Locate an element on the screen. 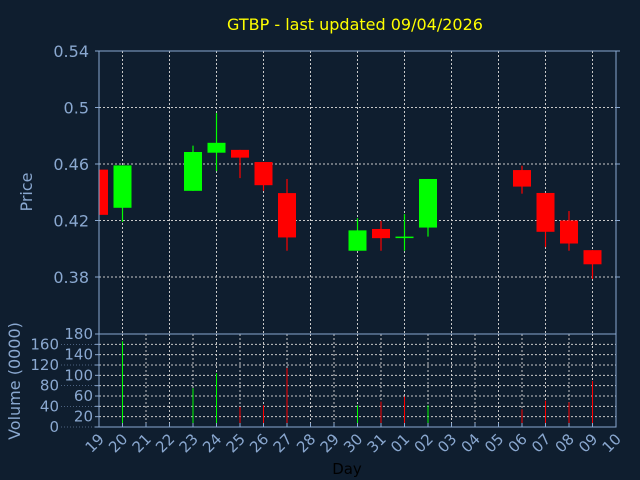 The height and width of the screenshot is (480, 640). volume-tick-label: 80 is located at coordinates (49, 386).